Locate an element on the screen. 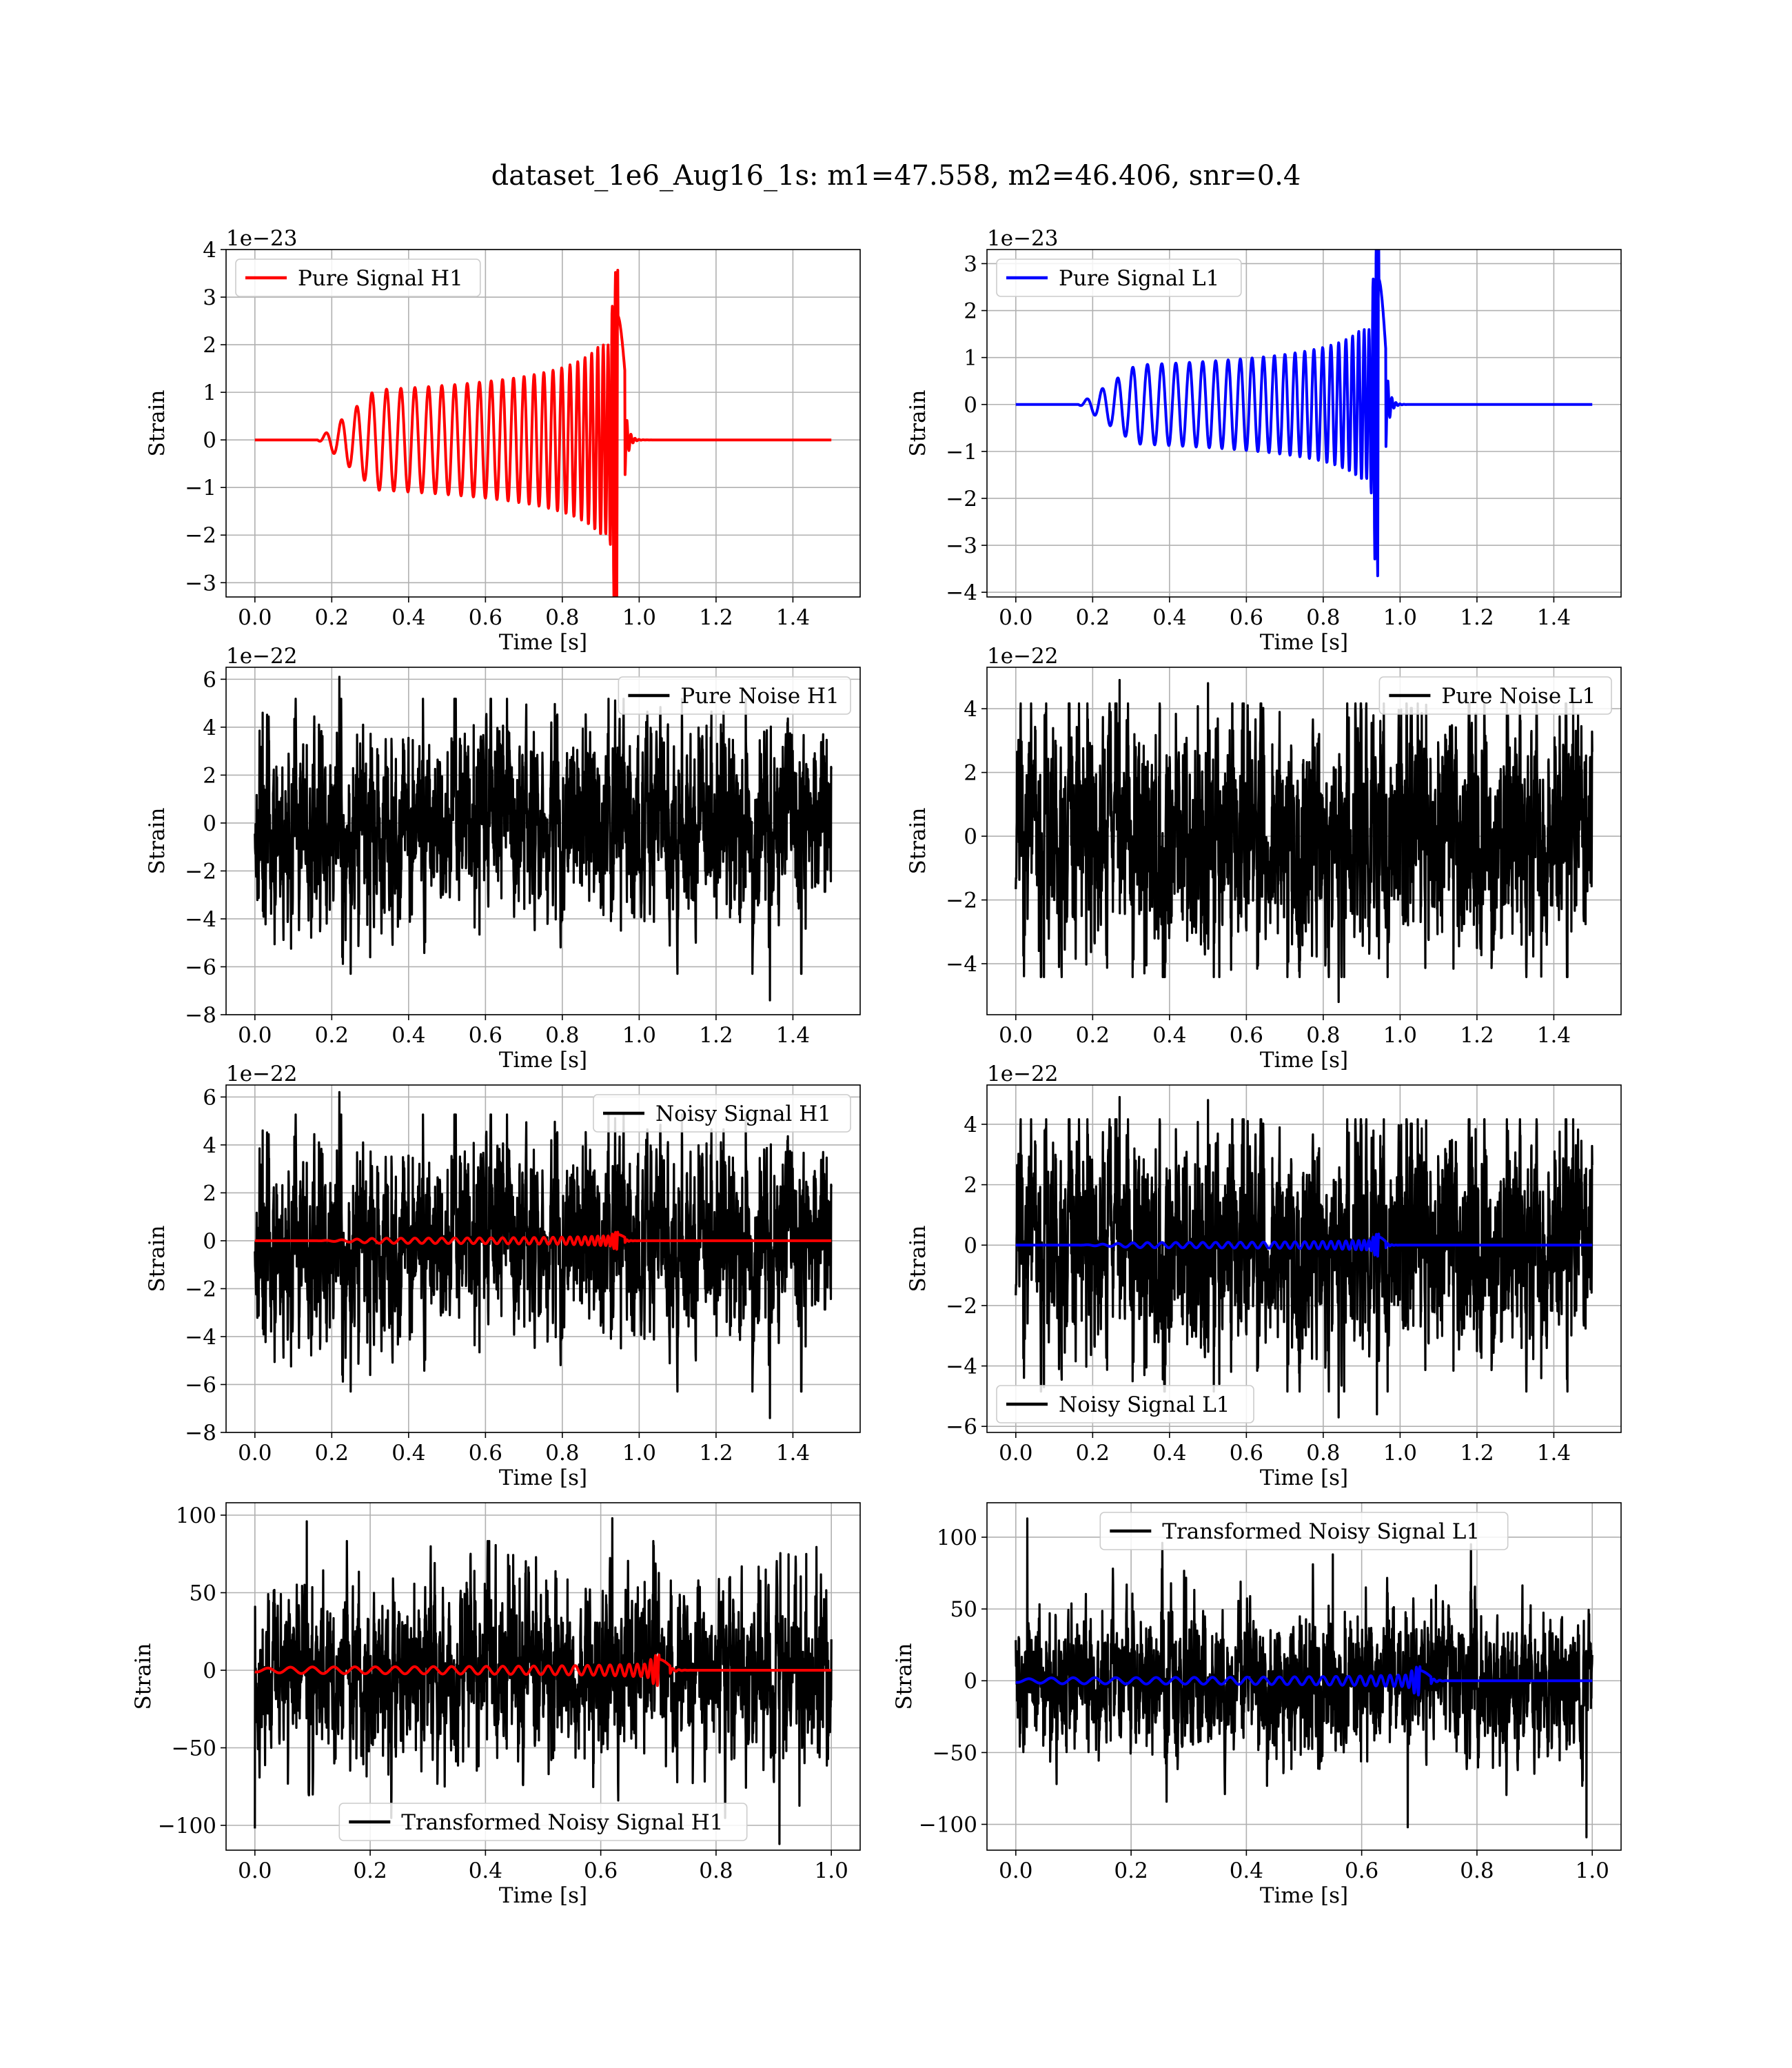 The height and width of the screenshot is (2068, 1792). y-tick-label: 50 is located at coordinates (203, 1593).